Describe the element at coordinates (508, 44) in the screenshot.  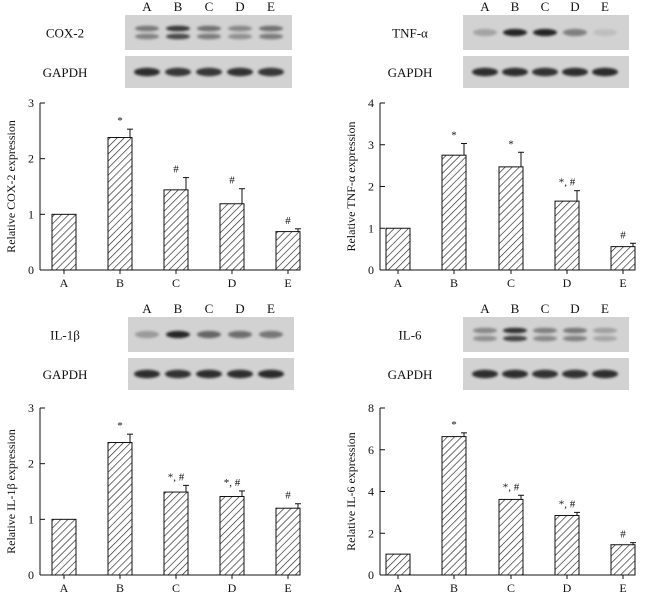
I see `western-blot: A B C D E TNF-α GAPDH` at that location.